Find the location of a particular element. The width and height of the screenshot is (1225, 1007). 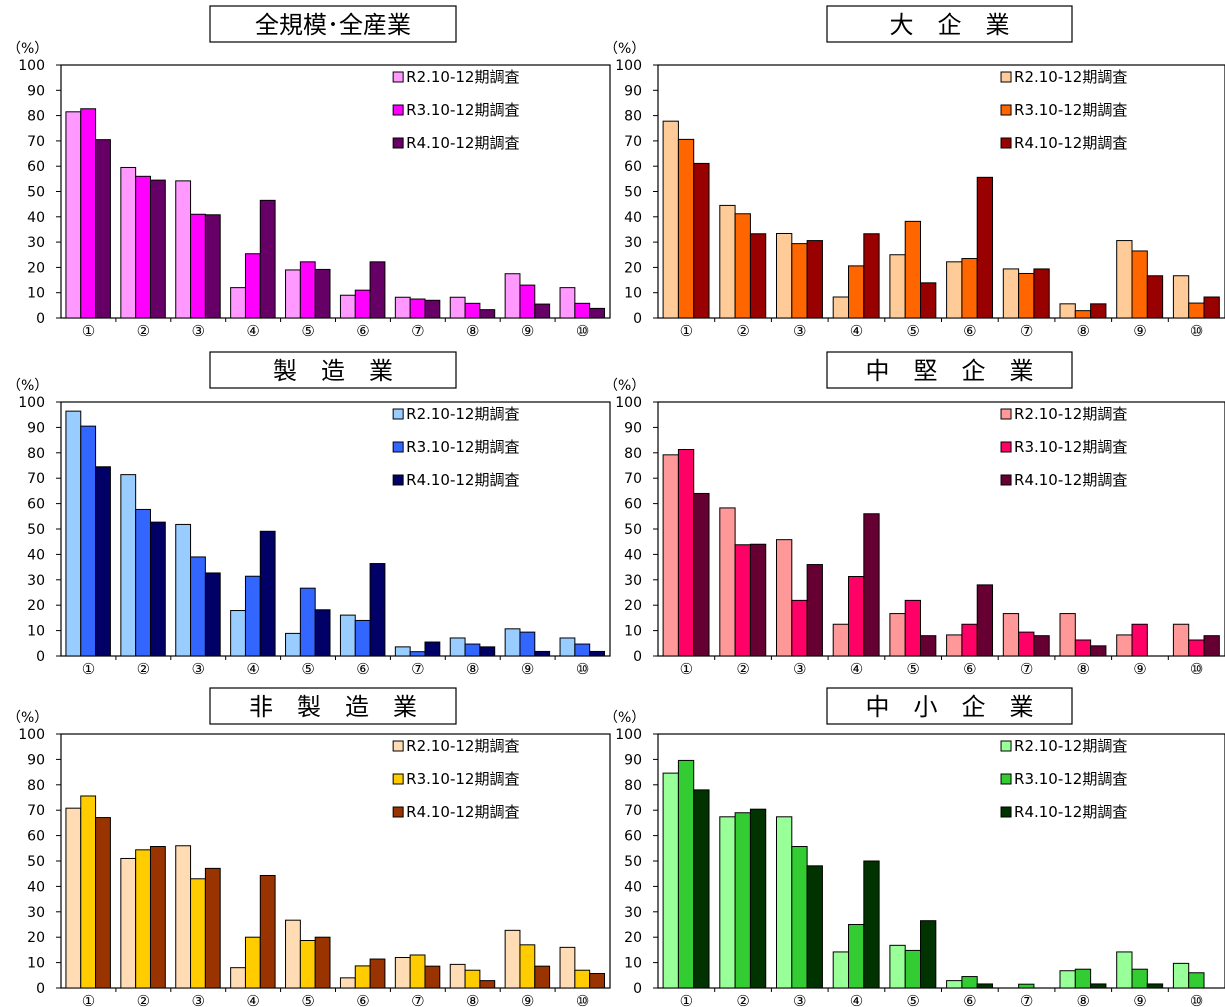

legend-label: R4.10-12期調査 is located at coordinates (1070, 143).